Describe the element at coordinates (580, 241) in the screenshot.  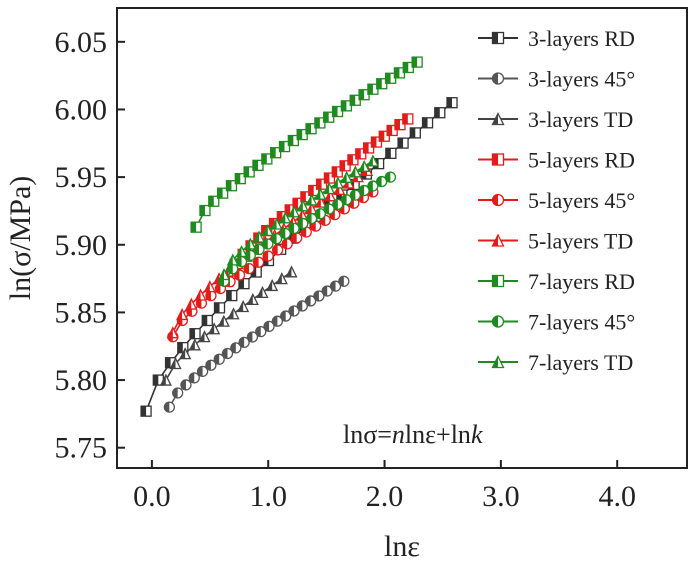
I see `legend-label: 5-layers TD` at that location.